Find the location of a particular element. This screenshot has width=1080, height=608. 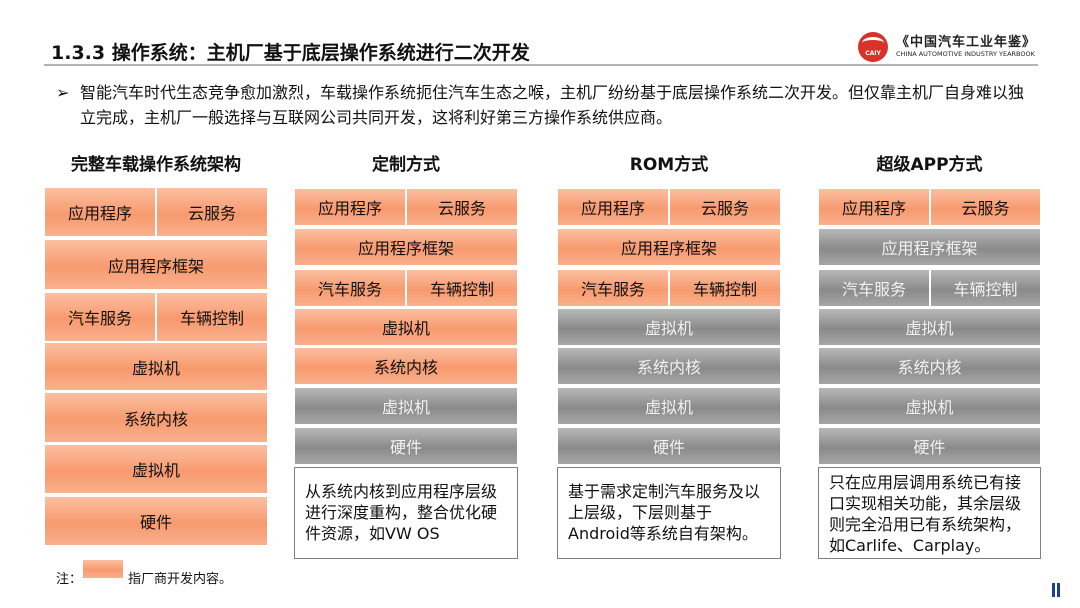

page-title: 1.3.3 操作系统：主机厂基于底层操作系统进行二次开发 is located at coordinates (290, 53).